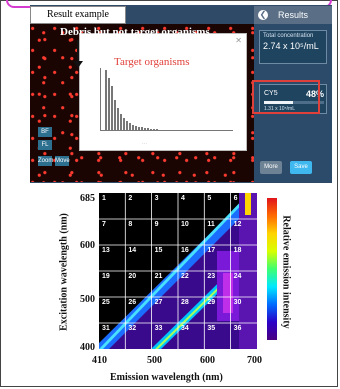  I want to click on y-tick-600: 600, so click(87, 245).